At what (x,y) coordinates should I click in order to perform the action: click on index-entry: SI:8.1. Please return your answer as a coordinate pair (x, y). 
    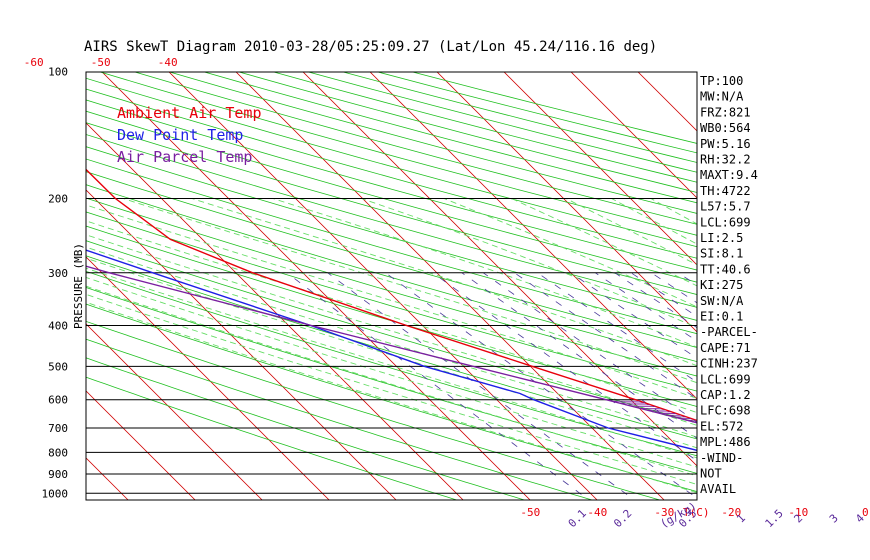
    Looking at the image, I should click on (721, 254).